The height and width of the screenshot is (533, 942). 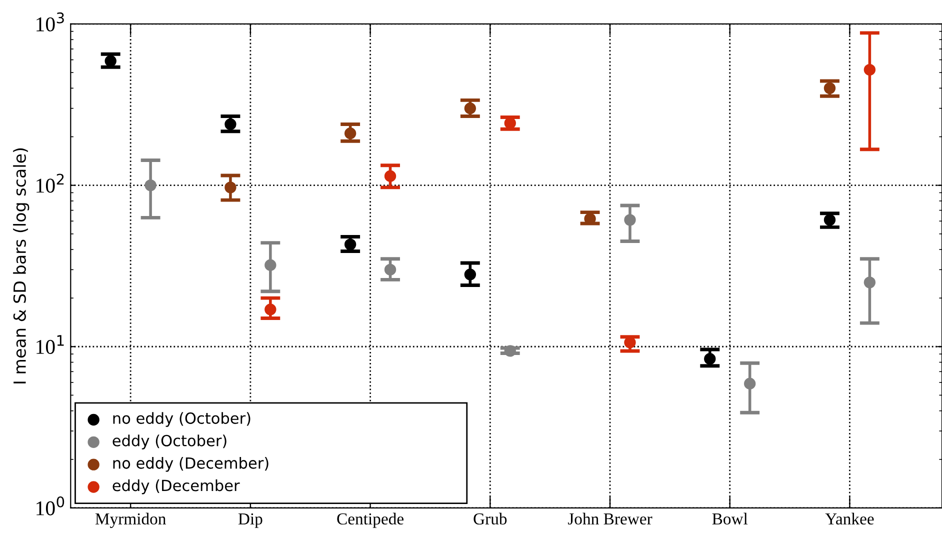 What do you see at coordinates (490, 518) in the screenshot?
I see `x-tick-label: Grub` at bounding box center [490, 518].